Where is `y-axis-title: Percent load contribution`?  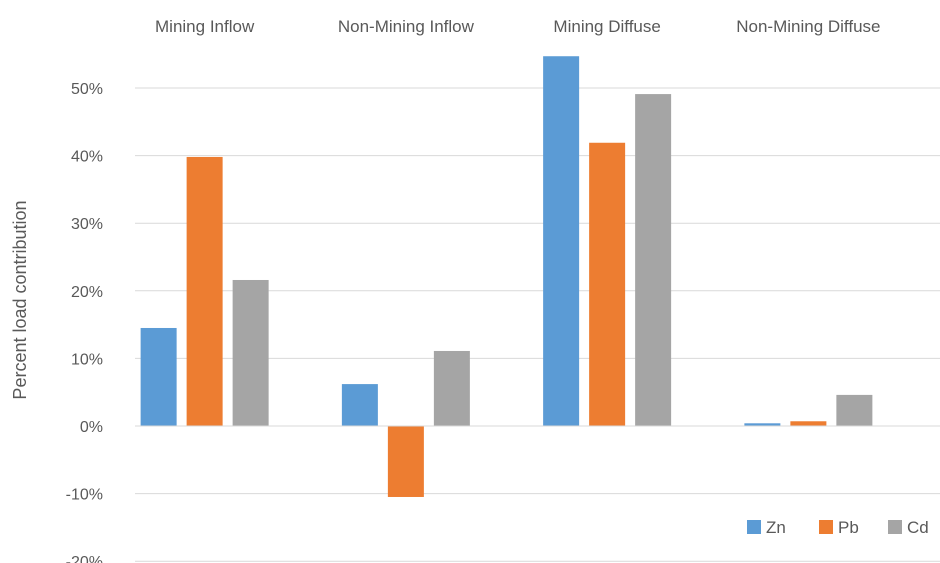
y-axis-title: Percent load contribution is located at coordinates (20, 299).